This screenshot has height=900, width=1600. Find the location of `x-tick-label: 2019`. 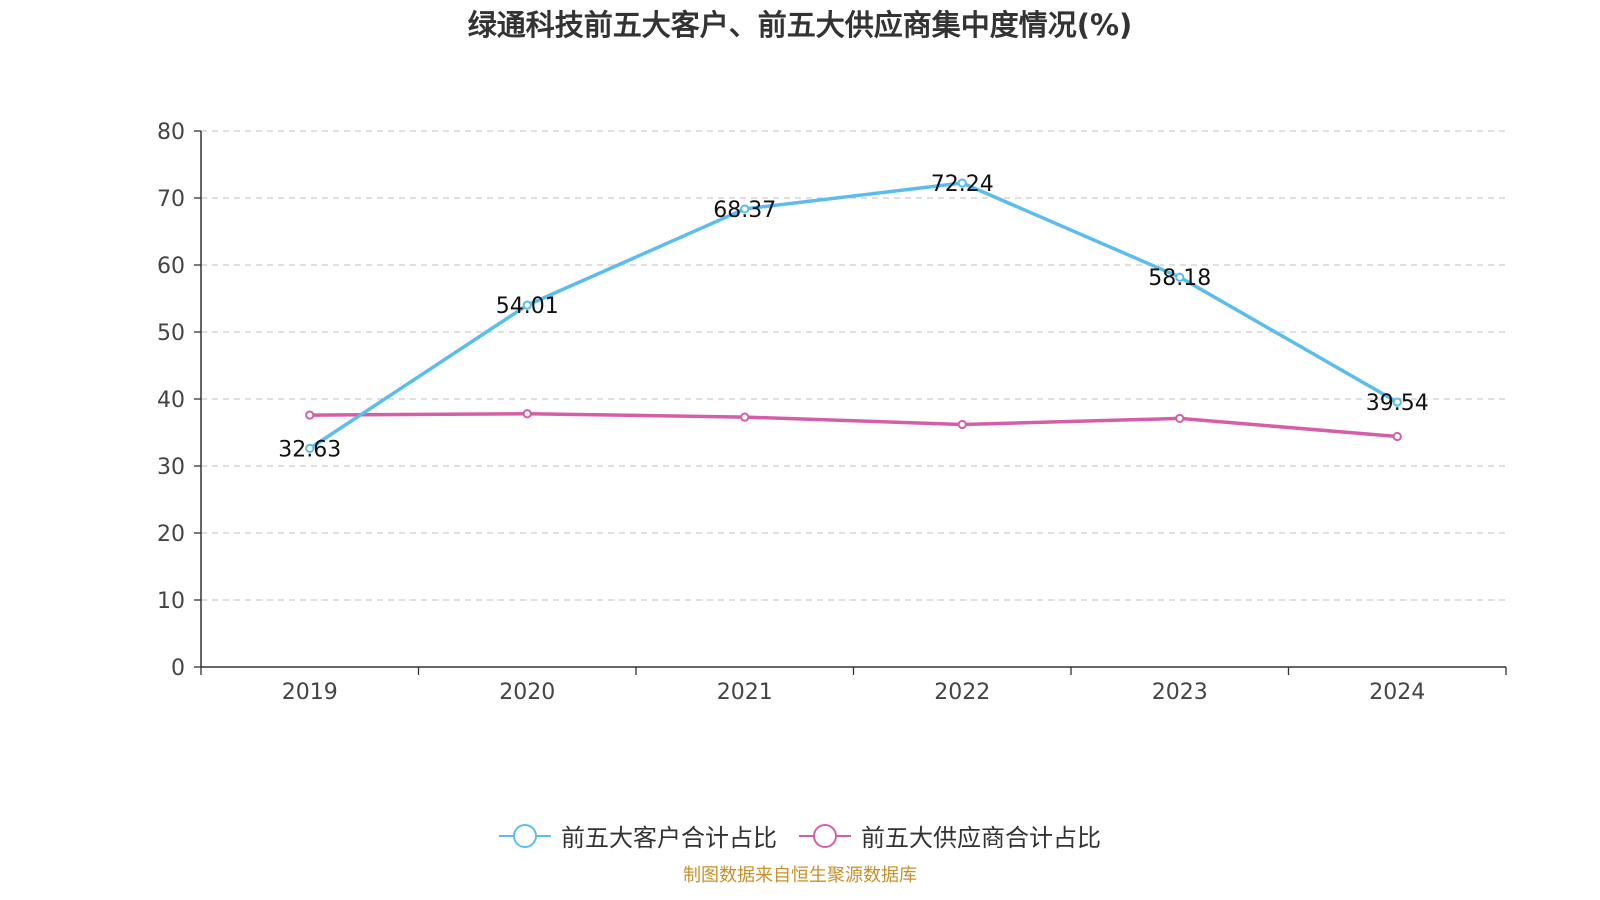

x-tick-label: 2019 is located at coordinates (310, 692).